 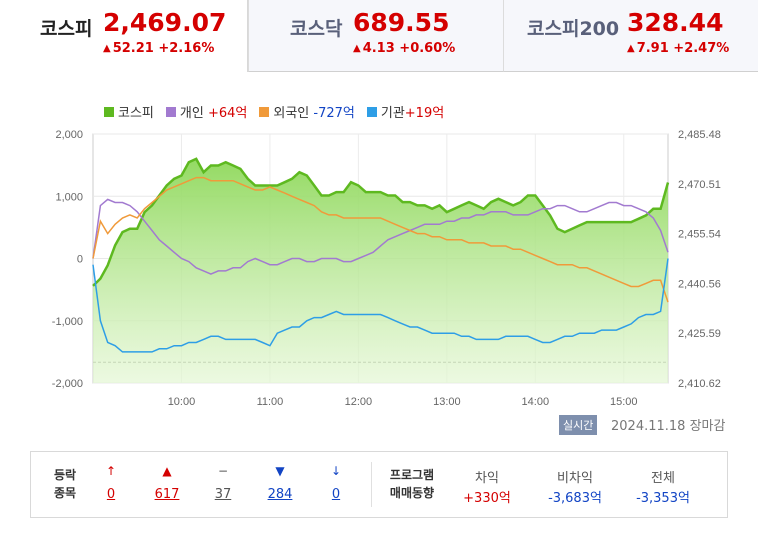 I want to click on market-closed-label: 장마감, so click(x=707, y=426).